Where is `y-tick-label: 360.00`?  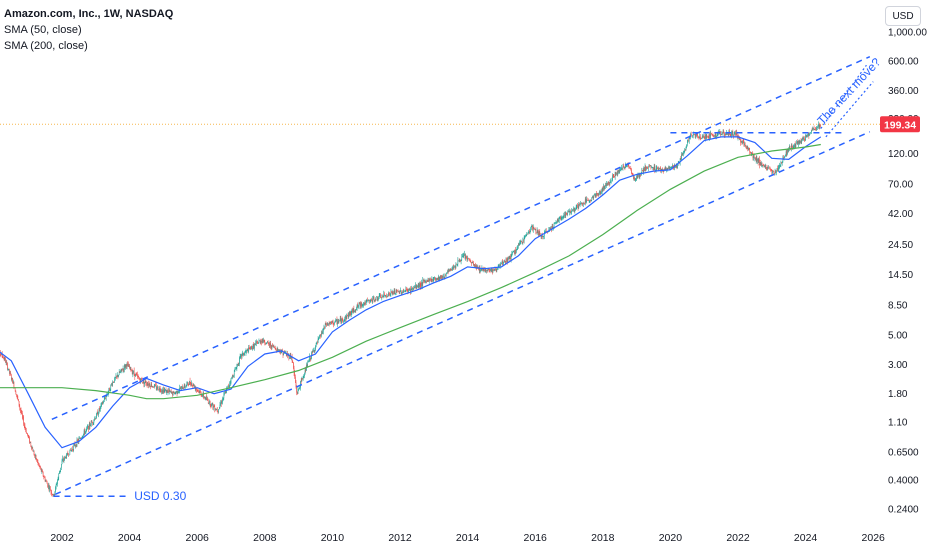
y-tick-label: 360.00 is located at coordinates (903, 91).